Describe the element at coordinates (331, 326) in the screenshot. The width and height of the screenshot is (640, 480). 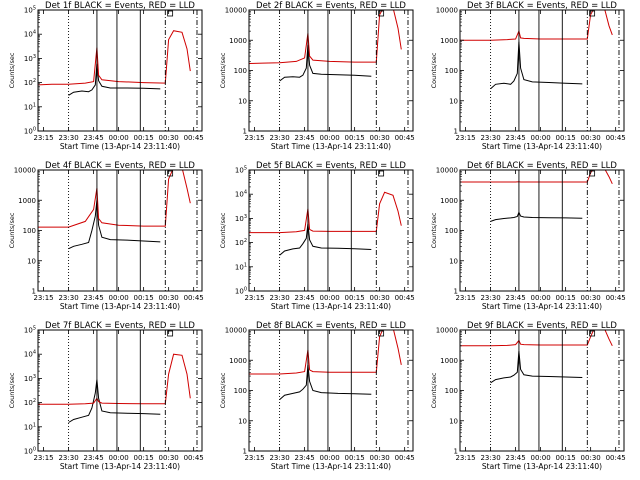
I see `panel-title: Det 8f BLACK = Events, RED = LLD` at that location.